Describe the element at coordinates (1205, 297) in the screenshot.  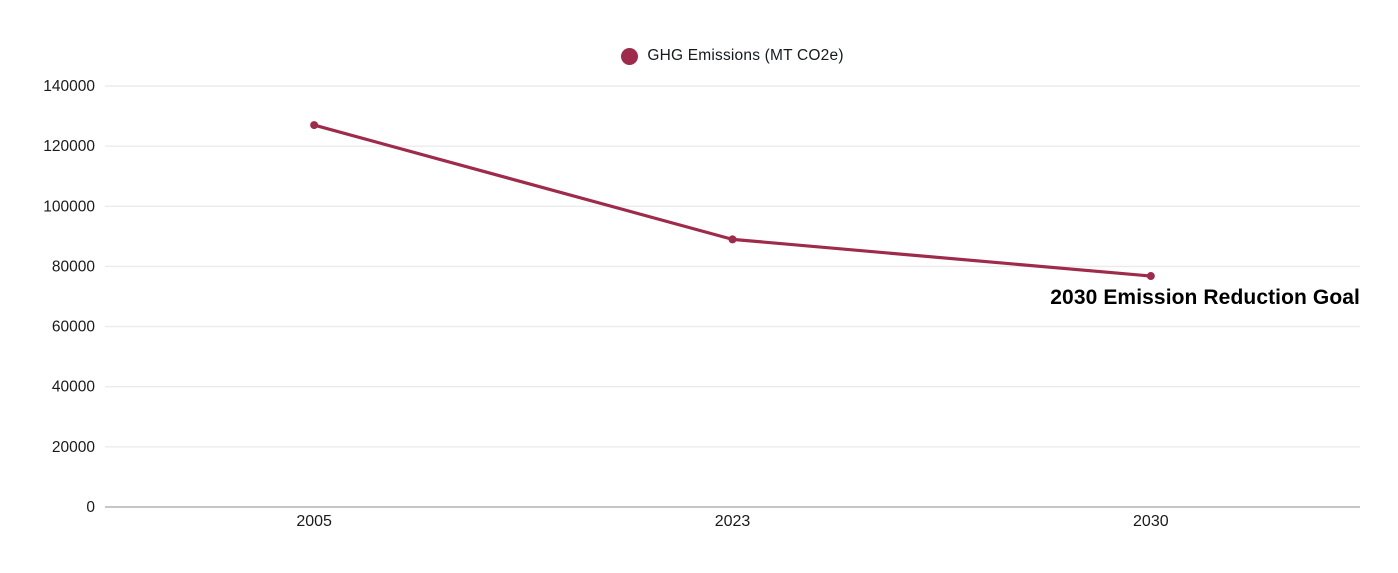
I see `annotation-2030-goal: 2030 Emission Reduction Goal` at that location.